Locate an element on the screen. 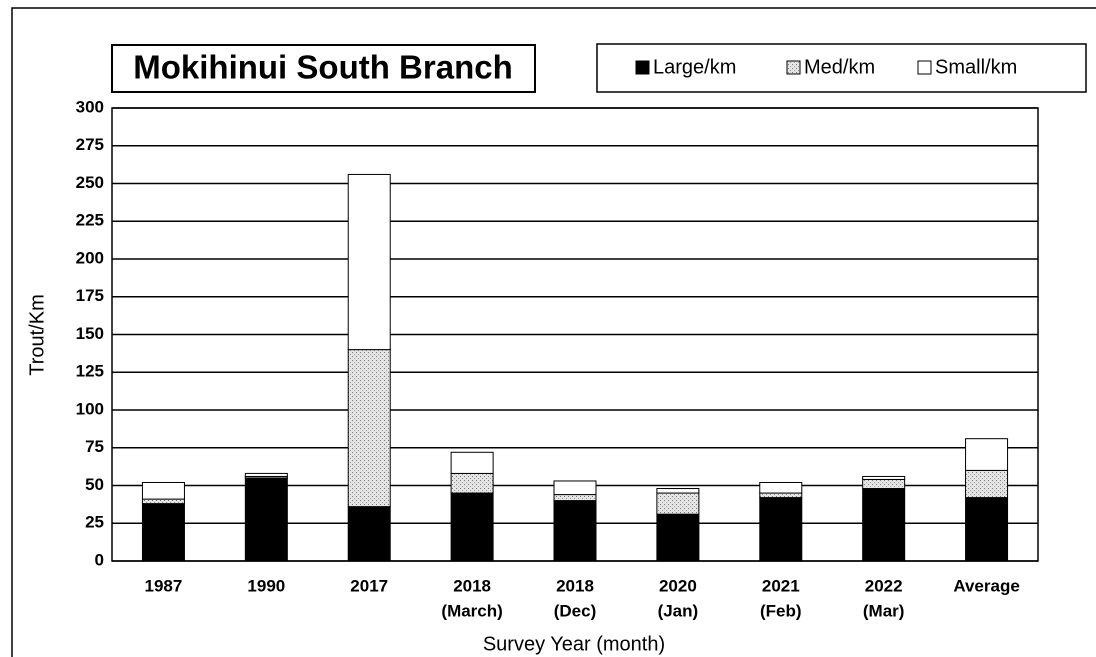 Image resolution: width=1096 pixels, height=657 pixels. y-tick-label: 175 is located at coordinates (90, 295).